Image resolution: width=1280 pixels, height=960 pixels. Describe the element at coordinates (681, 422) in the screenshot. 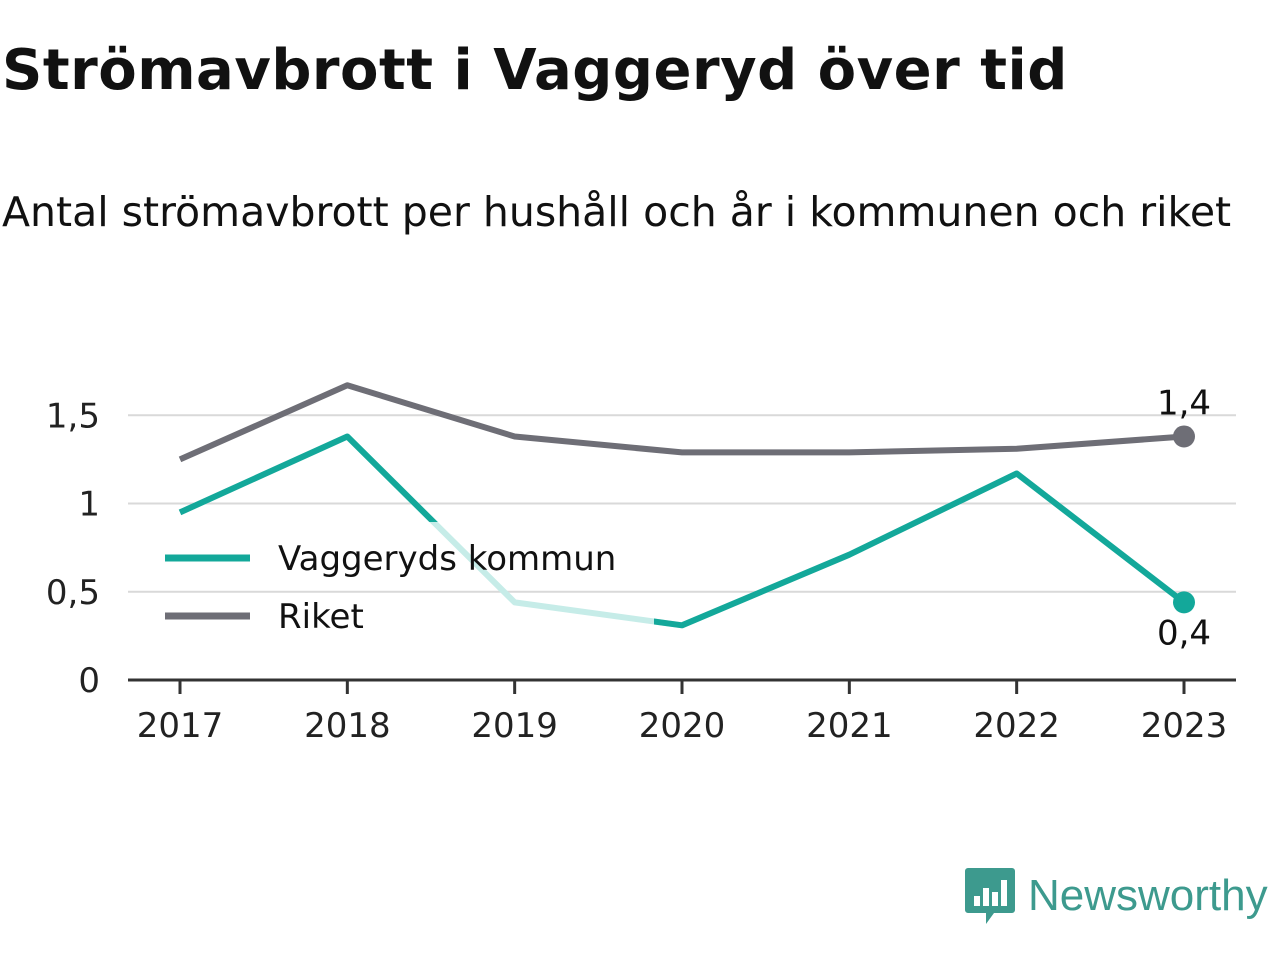

I see `series-line` at that location.